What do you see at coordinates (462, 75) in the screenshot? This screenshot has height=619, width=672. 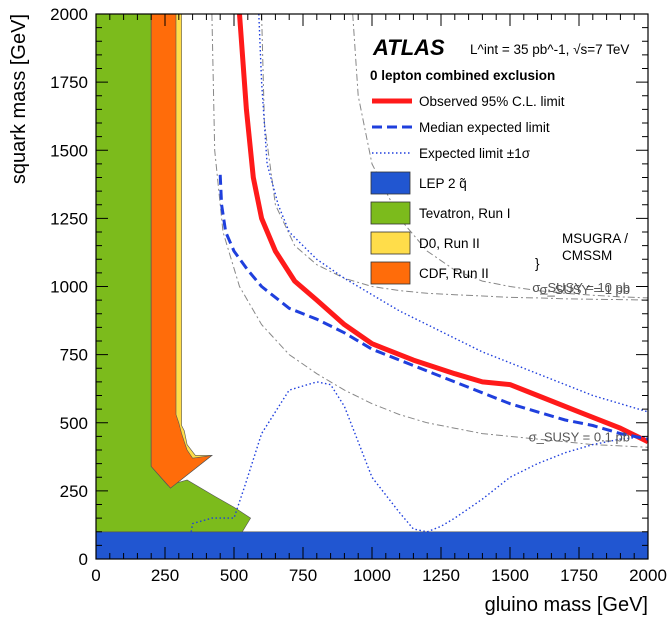 I see `legend-title: 0 lepton combined exclusion` at bounding box center [462, 75].